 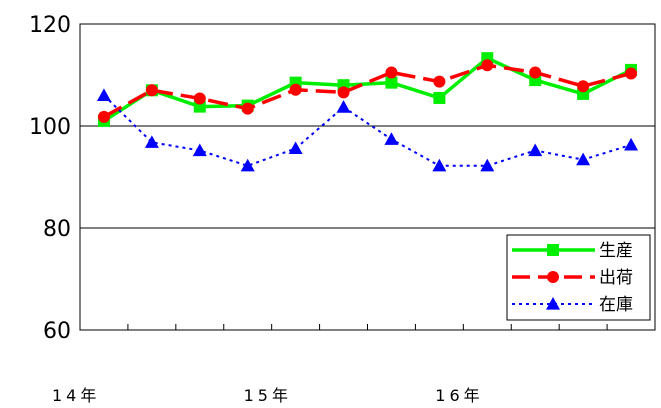 What do you see at coordinates (572, 251) in the screenshot?
I see `legend-item: 生産` at bounding box center [572, 251].